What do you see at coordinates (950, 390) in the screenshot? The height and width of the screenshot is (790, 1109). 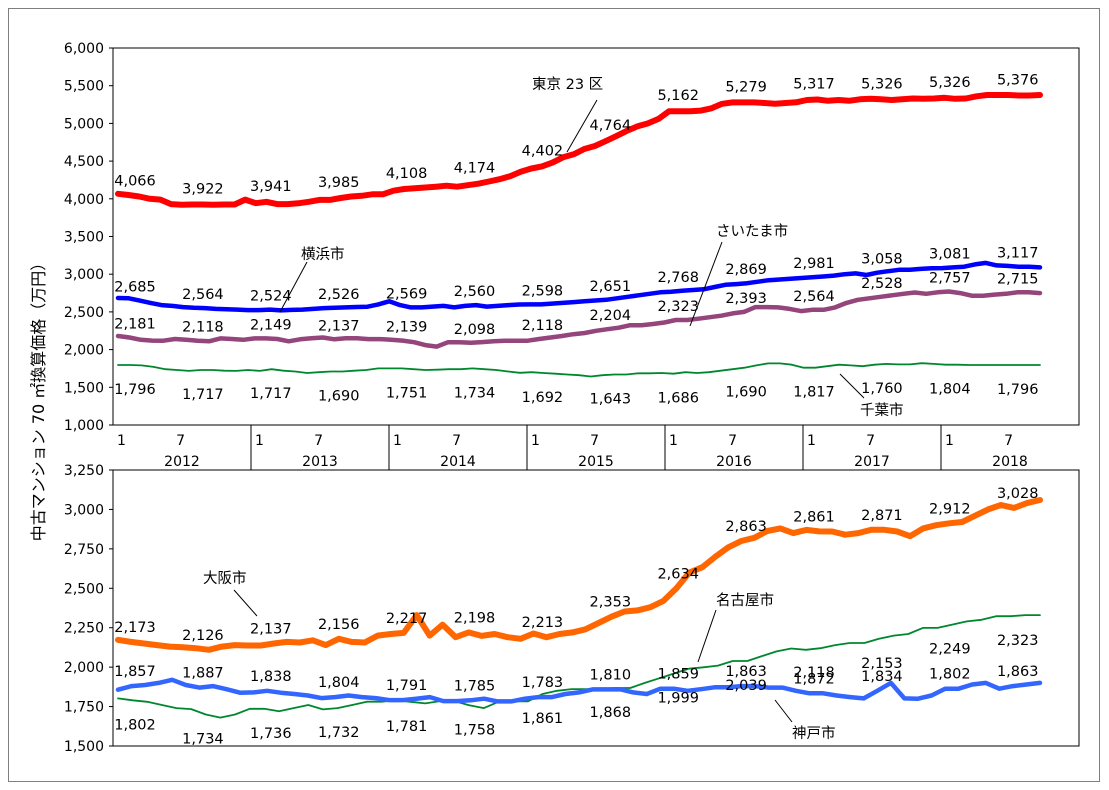 I see `upper-label-3-12: 1,804` at bounding box center [950, 390].